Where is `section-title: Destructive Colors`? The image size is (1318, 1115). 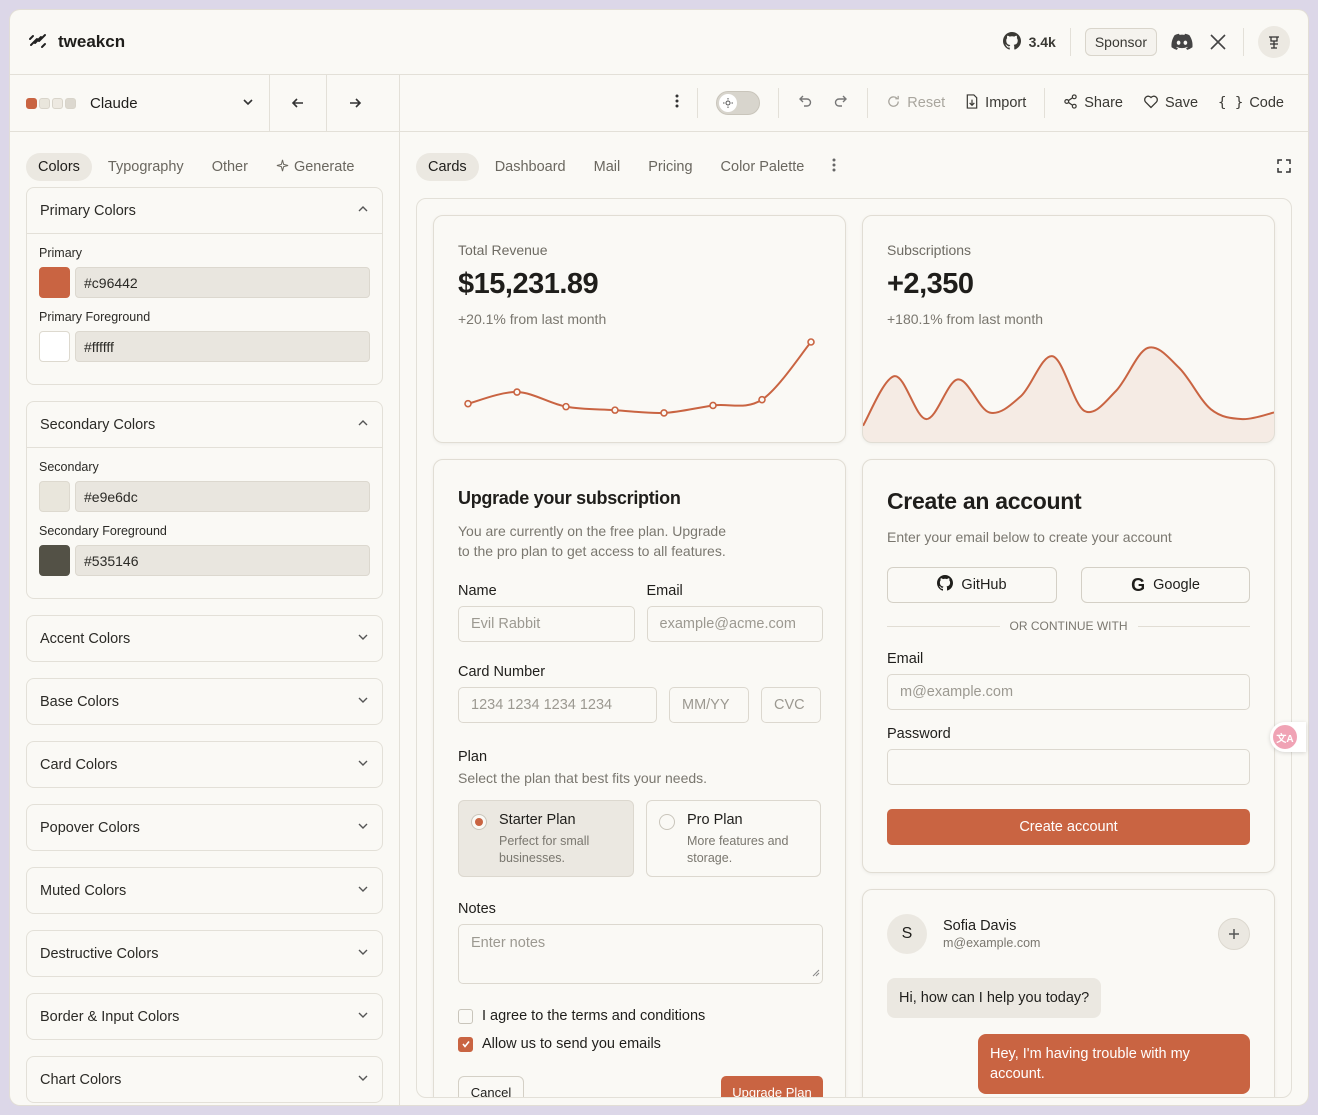 section-title: Destructive Colors is located at coordinates (99, 953).